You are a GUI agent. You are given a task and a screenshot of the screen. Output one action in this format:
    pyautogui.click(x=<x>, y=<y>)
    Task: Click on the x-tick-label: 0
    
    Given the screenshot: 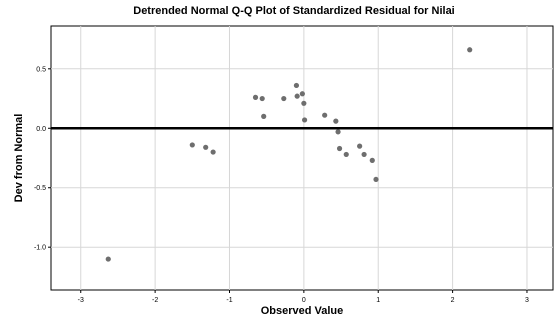 What is the action you would take?
    pyautogui.click(x=304, y=300)
    